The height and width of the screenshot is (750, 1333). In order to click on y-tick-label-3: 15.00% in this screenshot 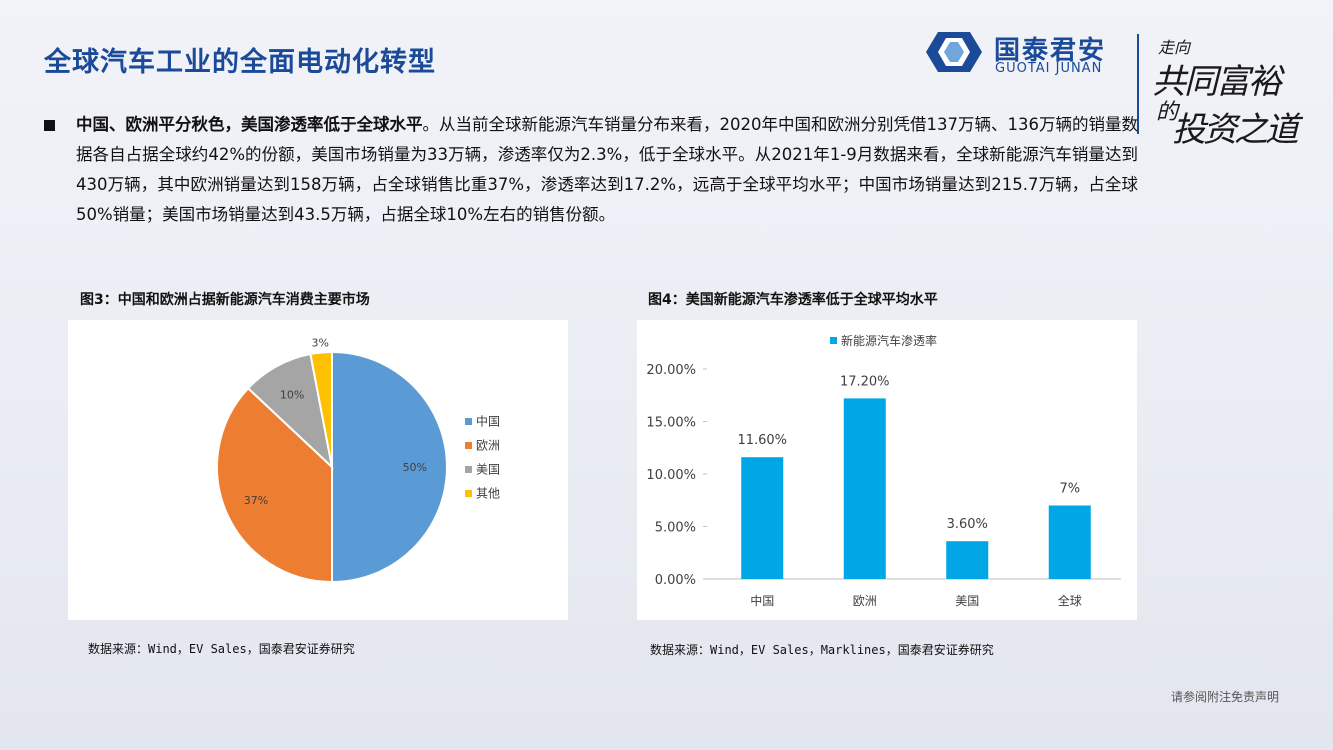, I will do `click(671, 423)`.